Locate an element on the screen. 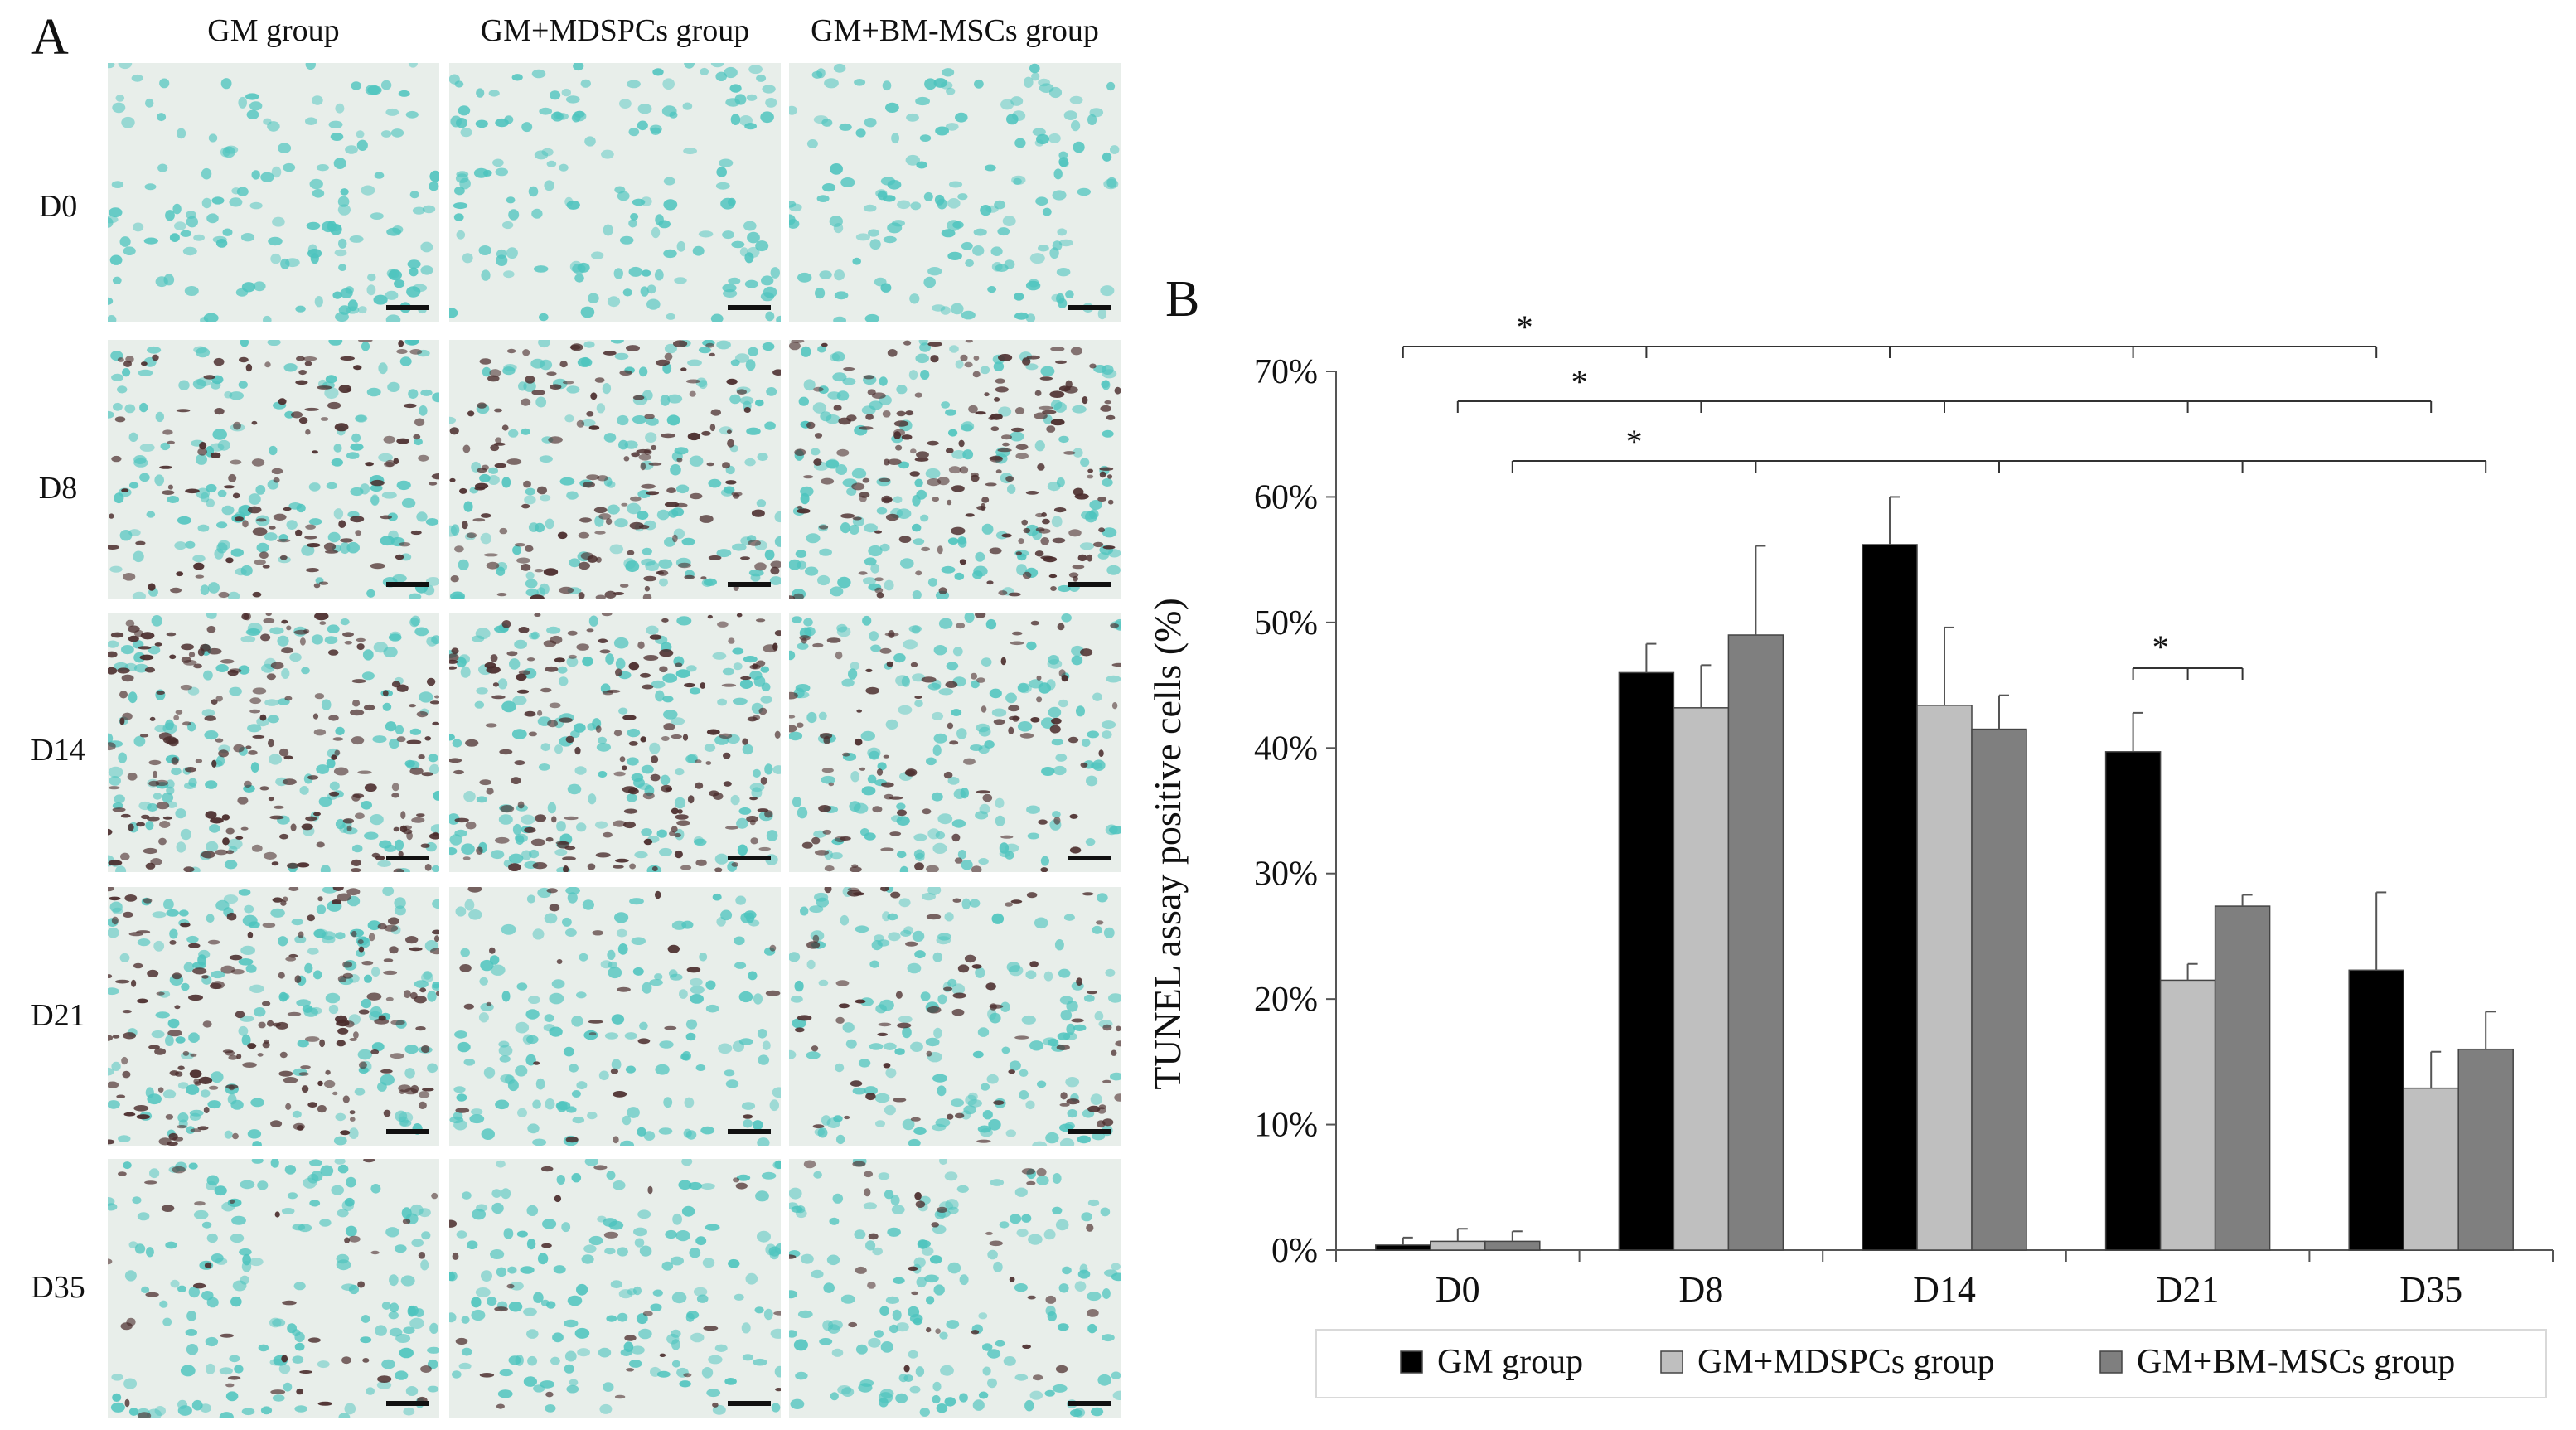 Image resolution: width=2576 pixels, height=1430 pixels. bar-gm-bm-mscs-group-d0 is located at coordinates (1512, 1245).